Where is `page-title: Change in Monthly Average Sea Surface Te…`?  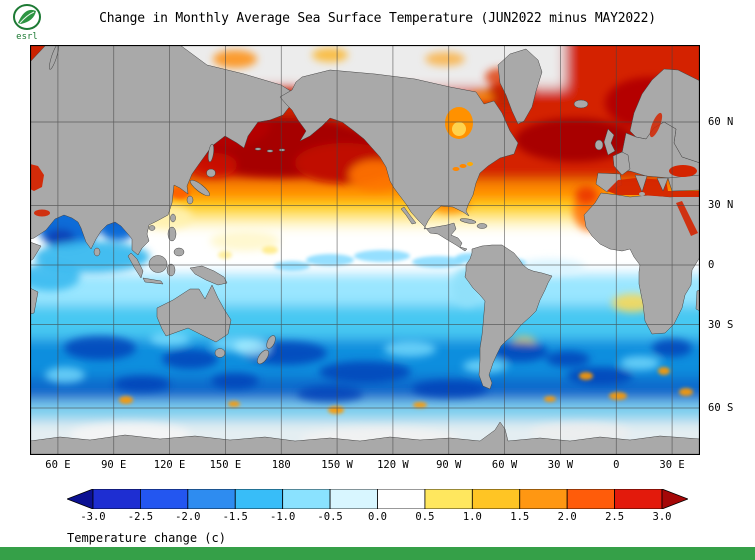
page-title: Change in Monthly Average Sea Surface Te… is located at coordinates (377, 18).